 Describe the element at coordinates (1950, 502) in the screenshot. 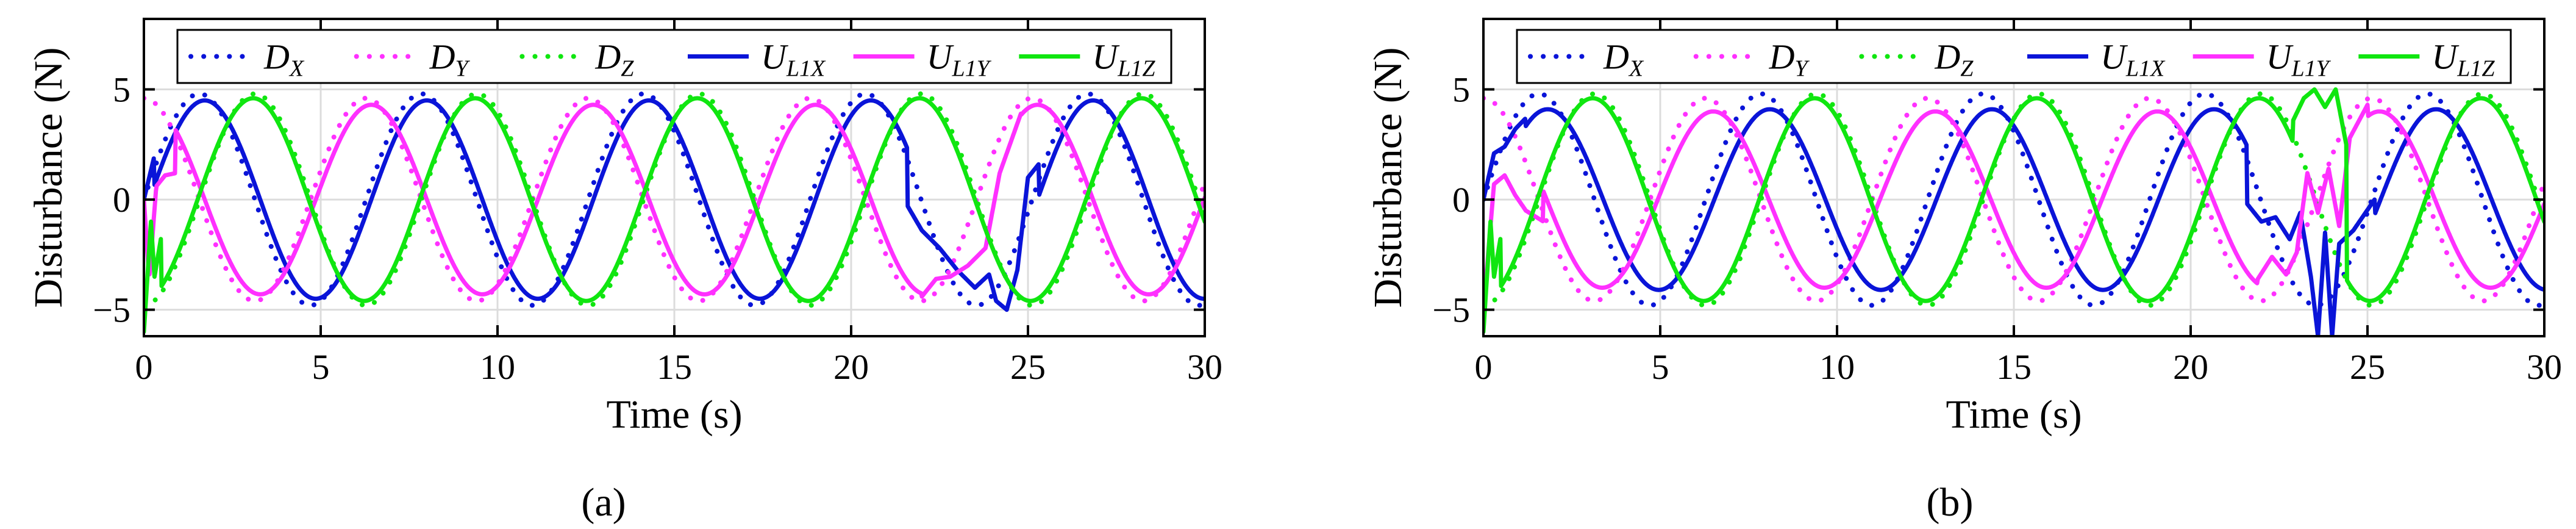

I see `panel-caption: (b)` at that location.